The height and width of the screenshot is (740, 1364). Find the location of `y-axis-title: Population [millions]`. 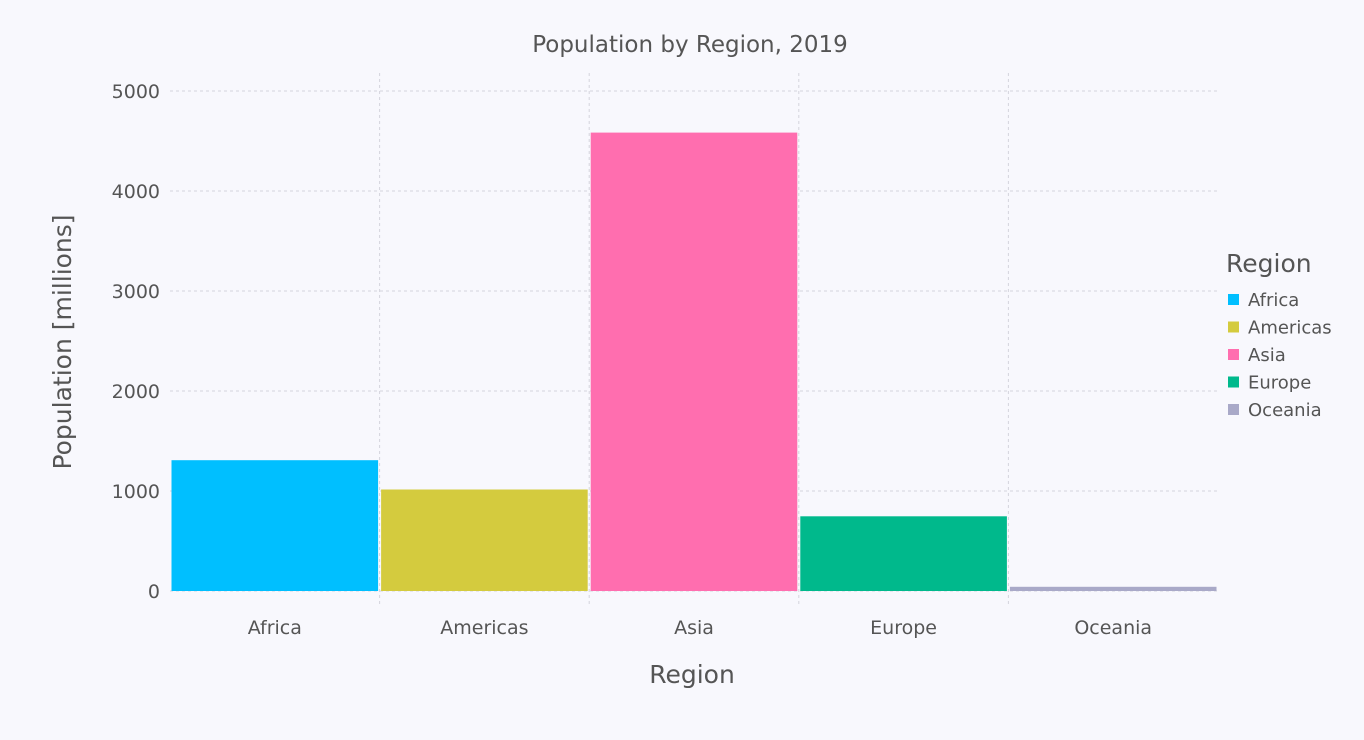

y-axis-title: Population [millions] is located at coordinates (62, 341).